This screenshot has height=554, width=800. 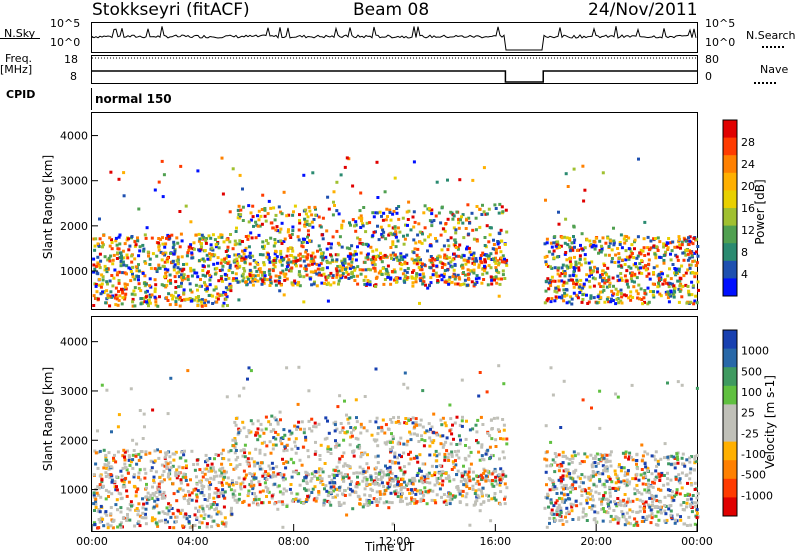 What do you see at coordinates (712, 59) in the screenshot?
I see `nave-tick-high: 80` at bounding box center [712, 59].